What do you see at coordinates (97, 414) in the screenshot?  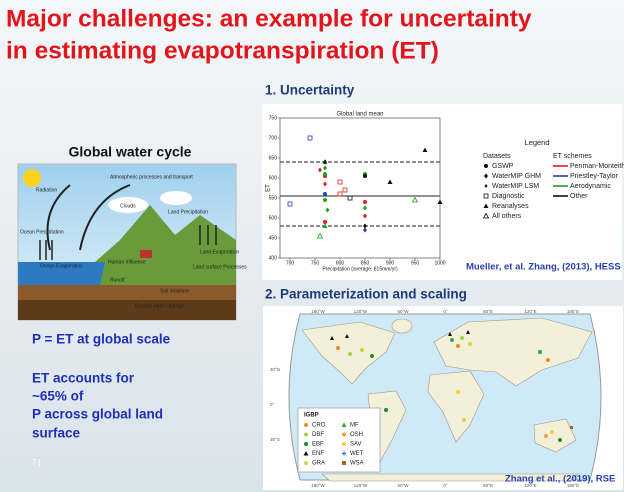 I see `note-line: P across global land` at bounding box center [97, 414].